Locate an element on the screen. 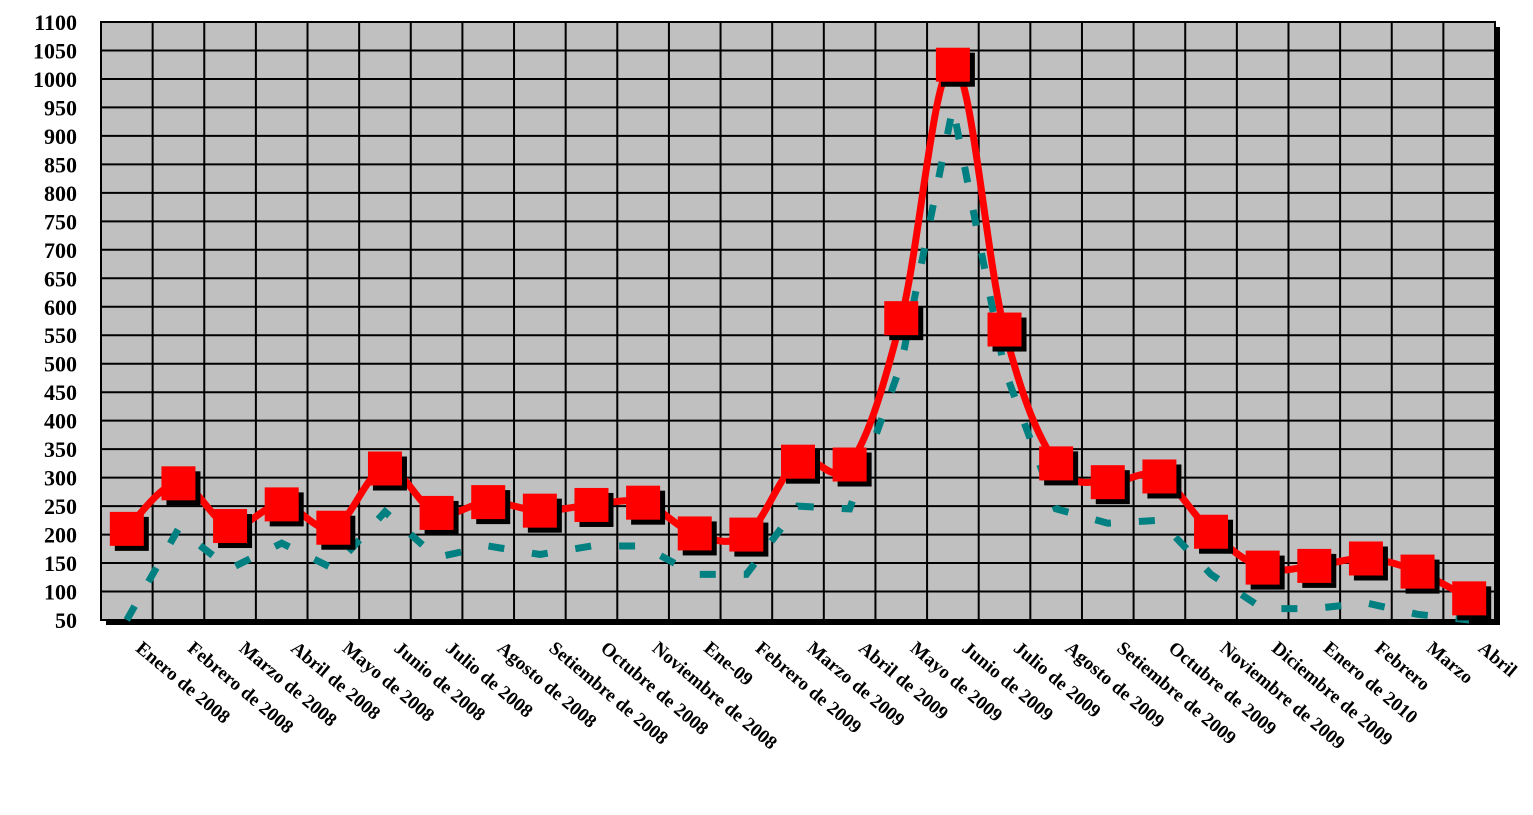 Image resolution: width=1533 pixels, height=815 pixels. y-tick-label: 700 is located at coordinates (60, 250).